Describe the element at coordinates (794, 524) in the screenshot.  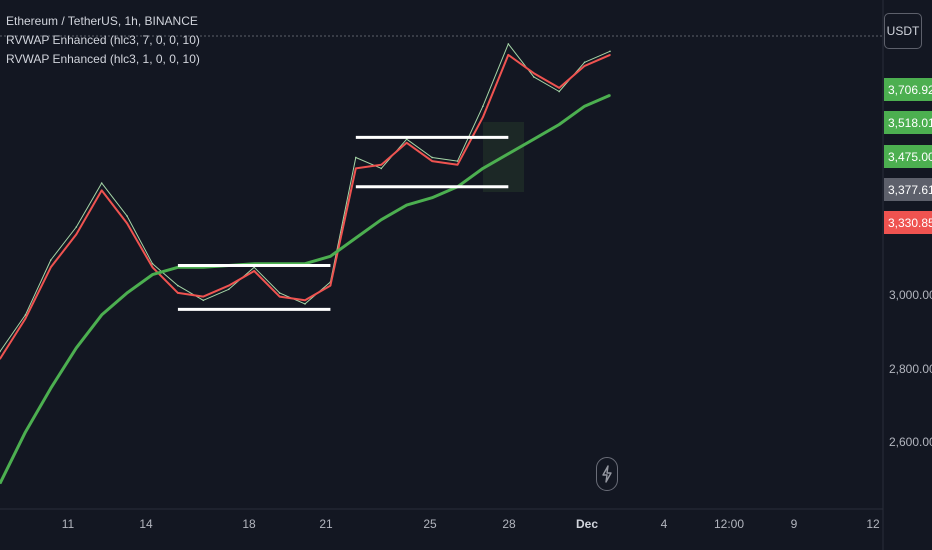
I see `time-axis-label: 9` at that location.